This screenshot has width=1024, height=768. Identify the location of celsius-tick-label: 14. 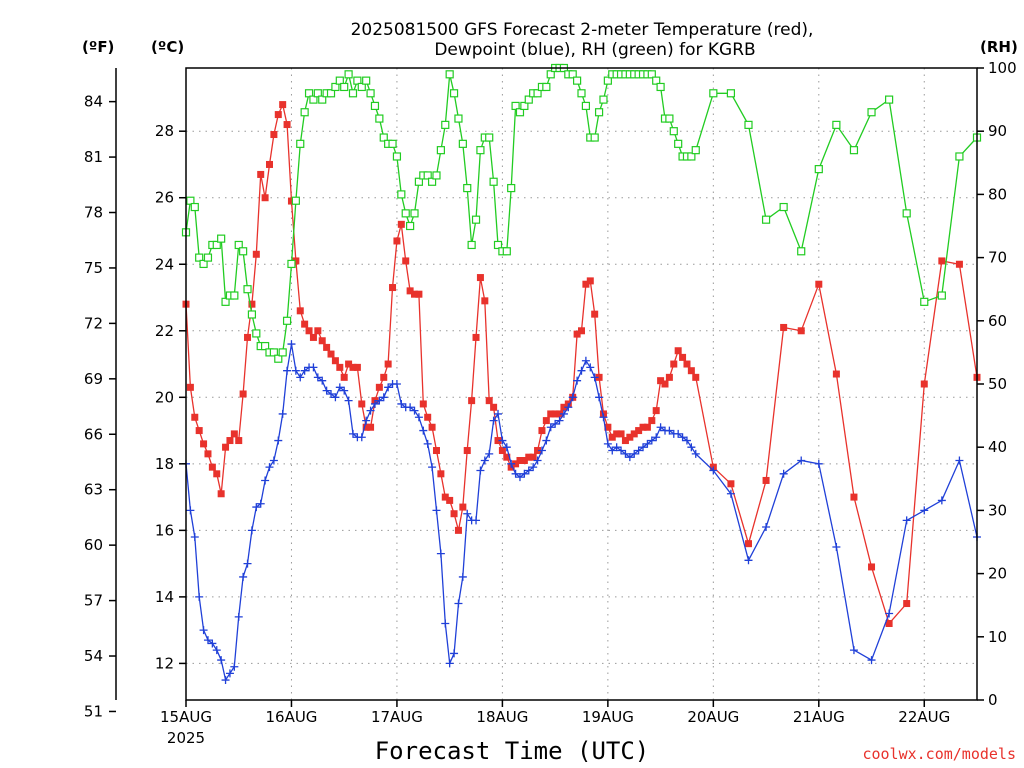
(164, 597).